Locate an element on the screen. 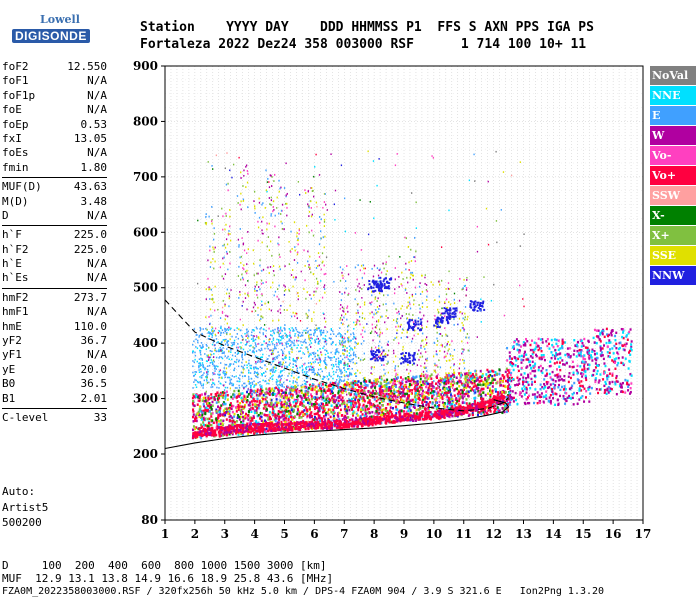 This screenshot has width=700, height=600. param-row: C-level 33 is located at coordinates (54, 418).